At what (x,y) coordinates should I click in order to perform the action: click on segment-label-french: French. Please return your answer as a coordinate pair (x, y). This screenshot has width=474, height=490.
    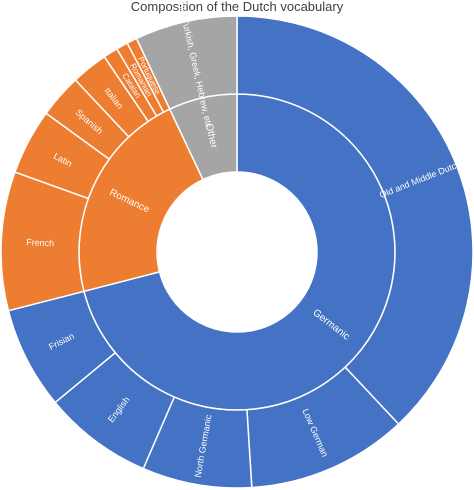
    Looking at the image, I should click on (40, 242).